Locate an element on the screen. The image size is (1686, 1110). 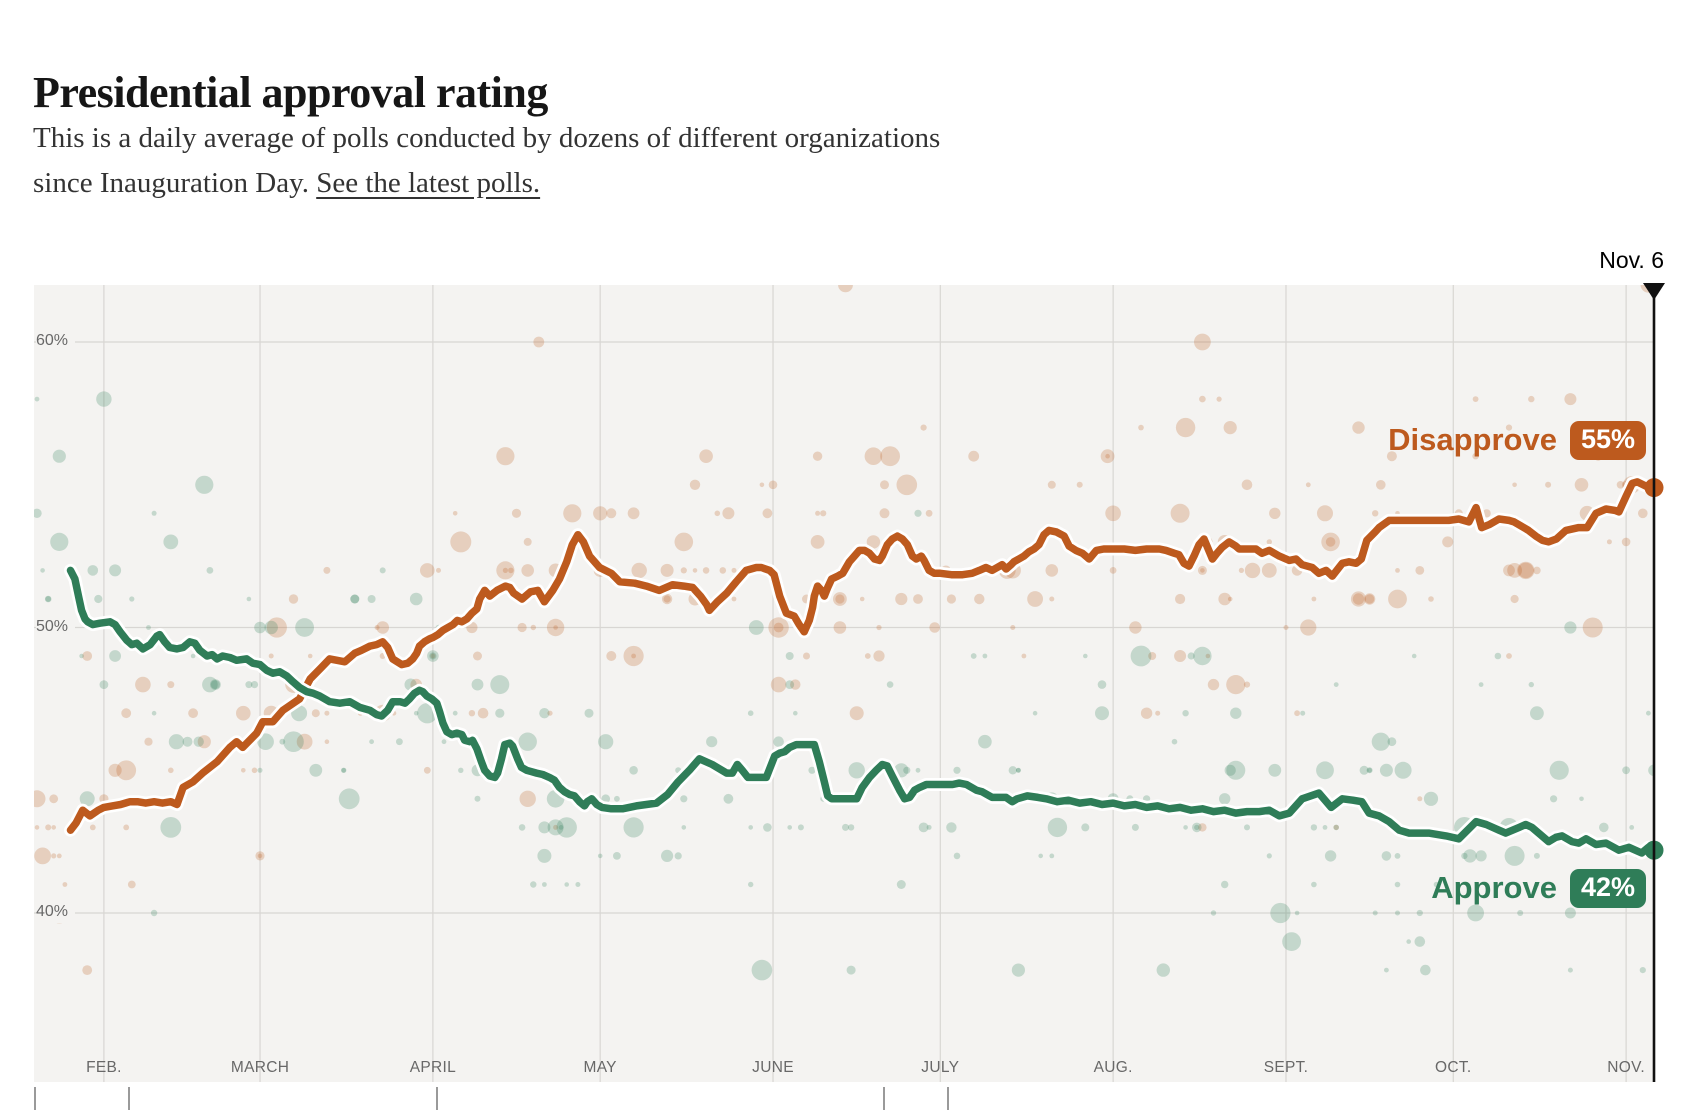
y-axis-label-40: 40% is located at coordinates (56, 912).